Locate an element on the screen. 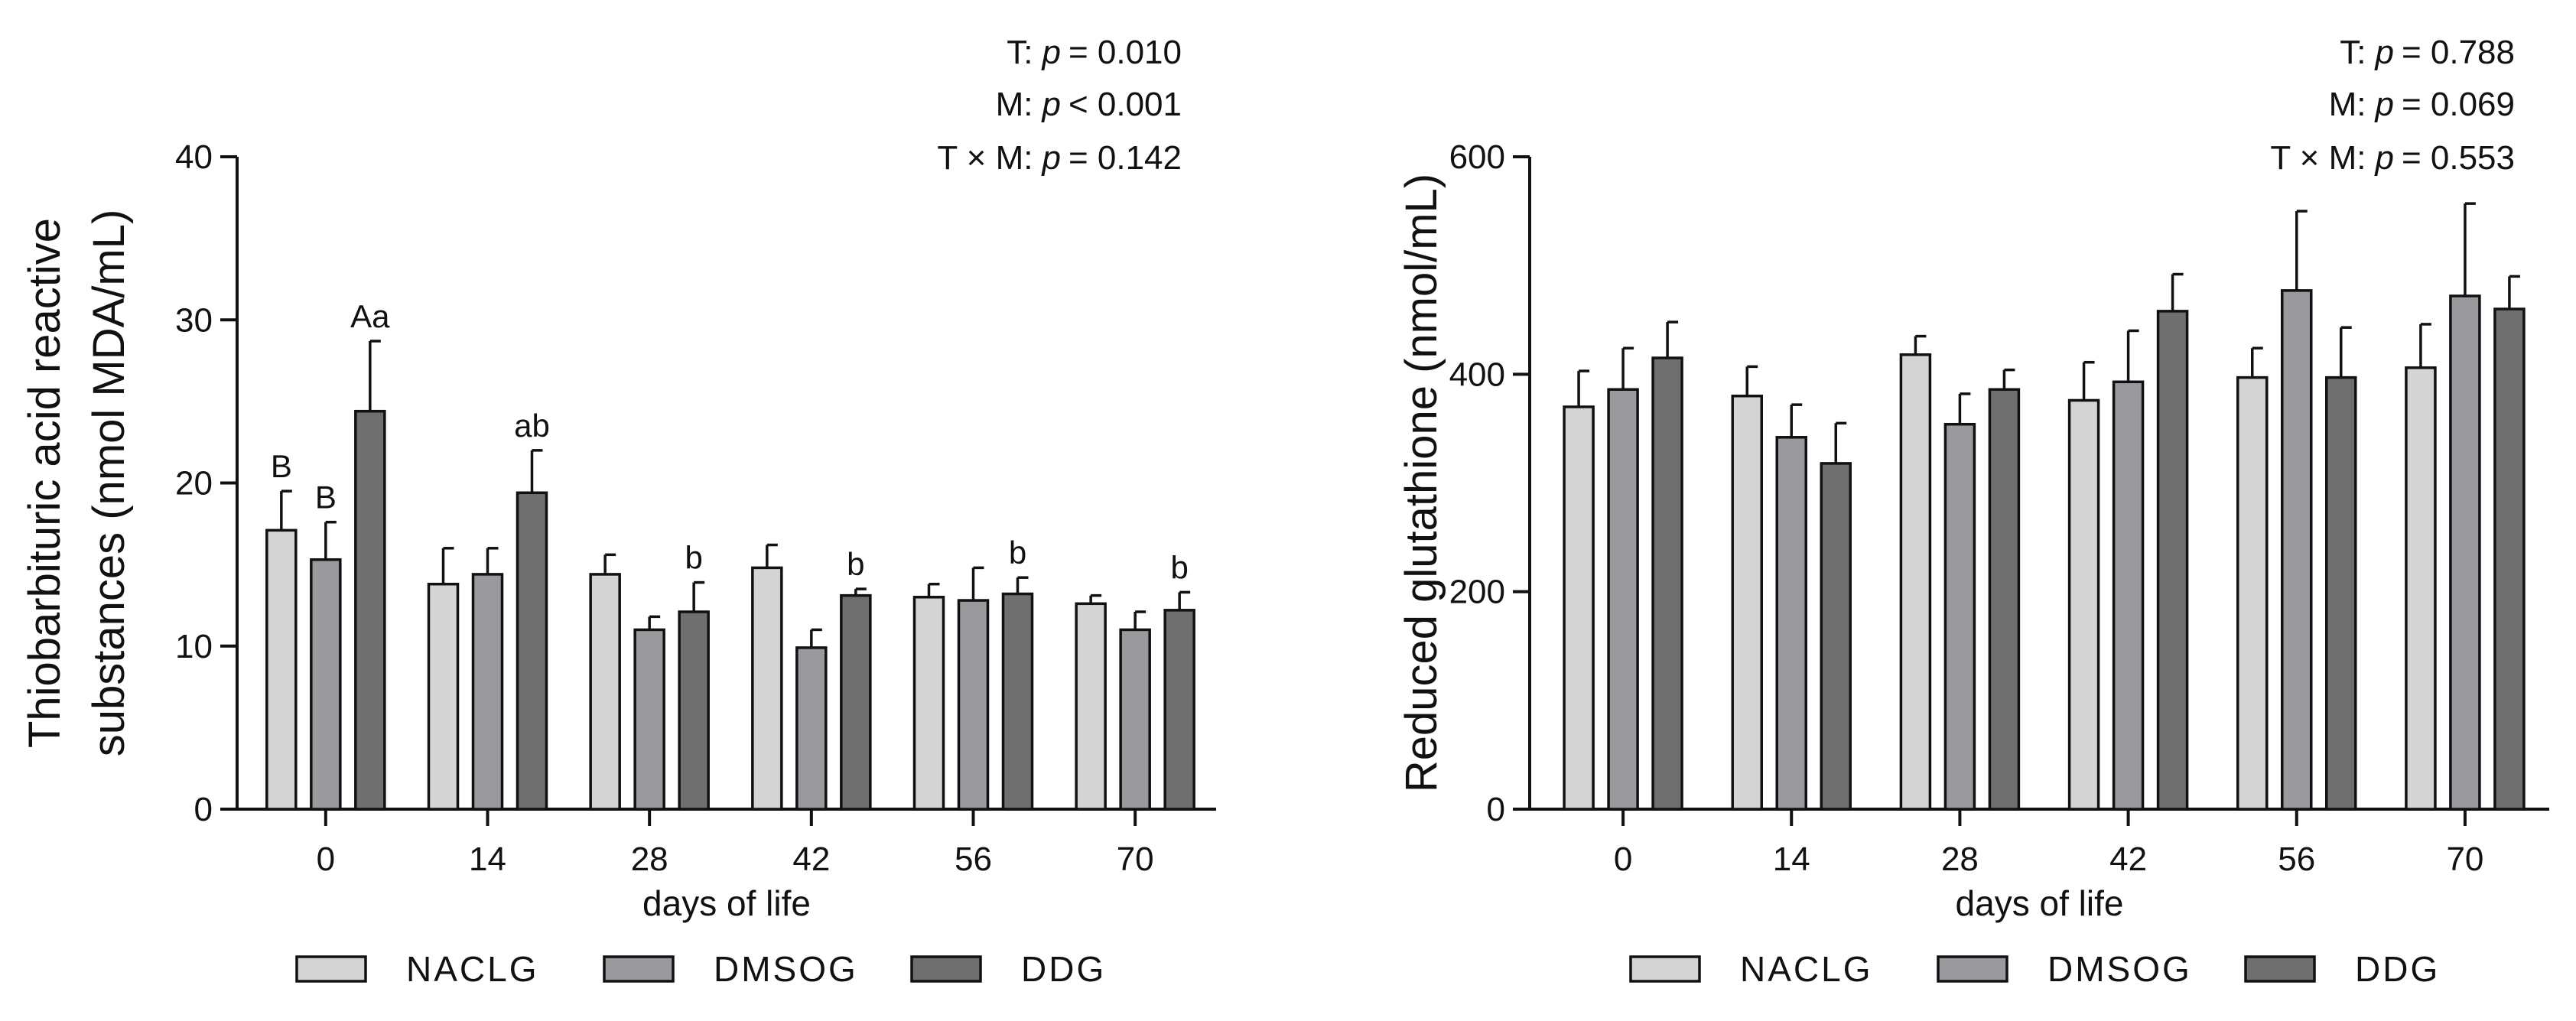  stat-line: M: p = 0.069 is located at coordinates (2422, 105).